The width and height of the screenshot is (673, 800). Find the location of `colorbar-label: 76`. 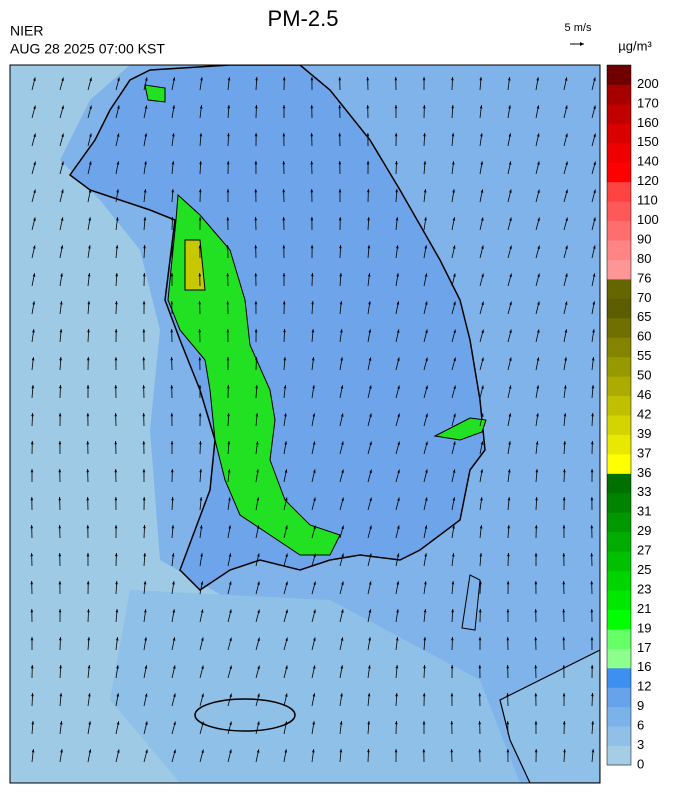

colorbar-label: 76 is located at coordinates (644, 277).